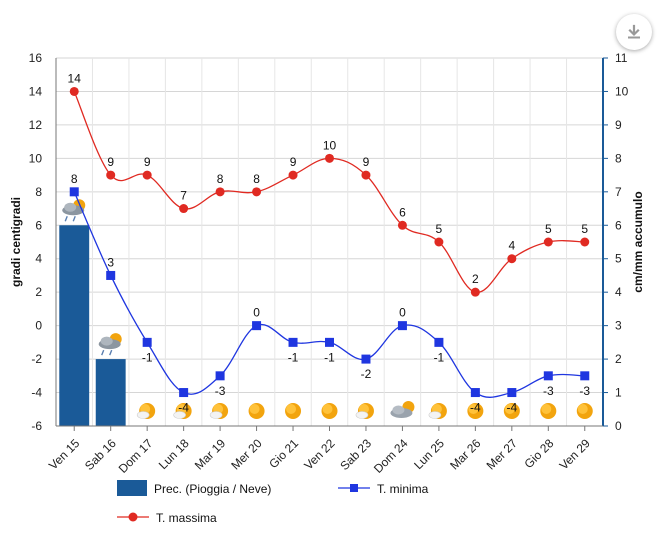 The height and width of the screenshot is (555, 657). I want to click on y2-tick-label: 6, so click(618, 225).